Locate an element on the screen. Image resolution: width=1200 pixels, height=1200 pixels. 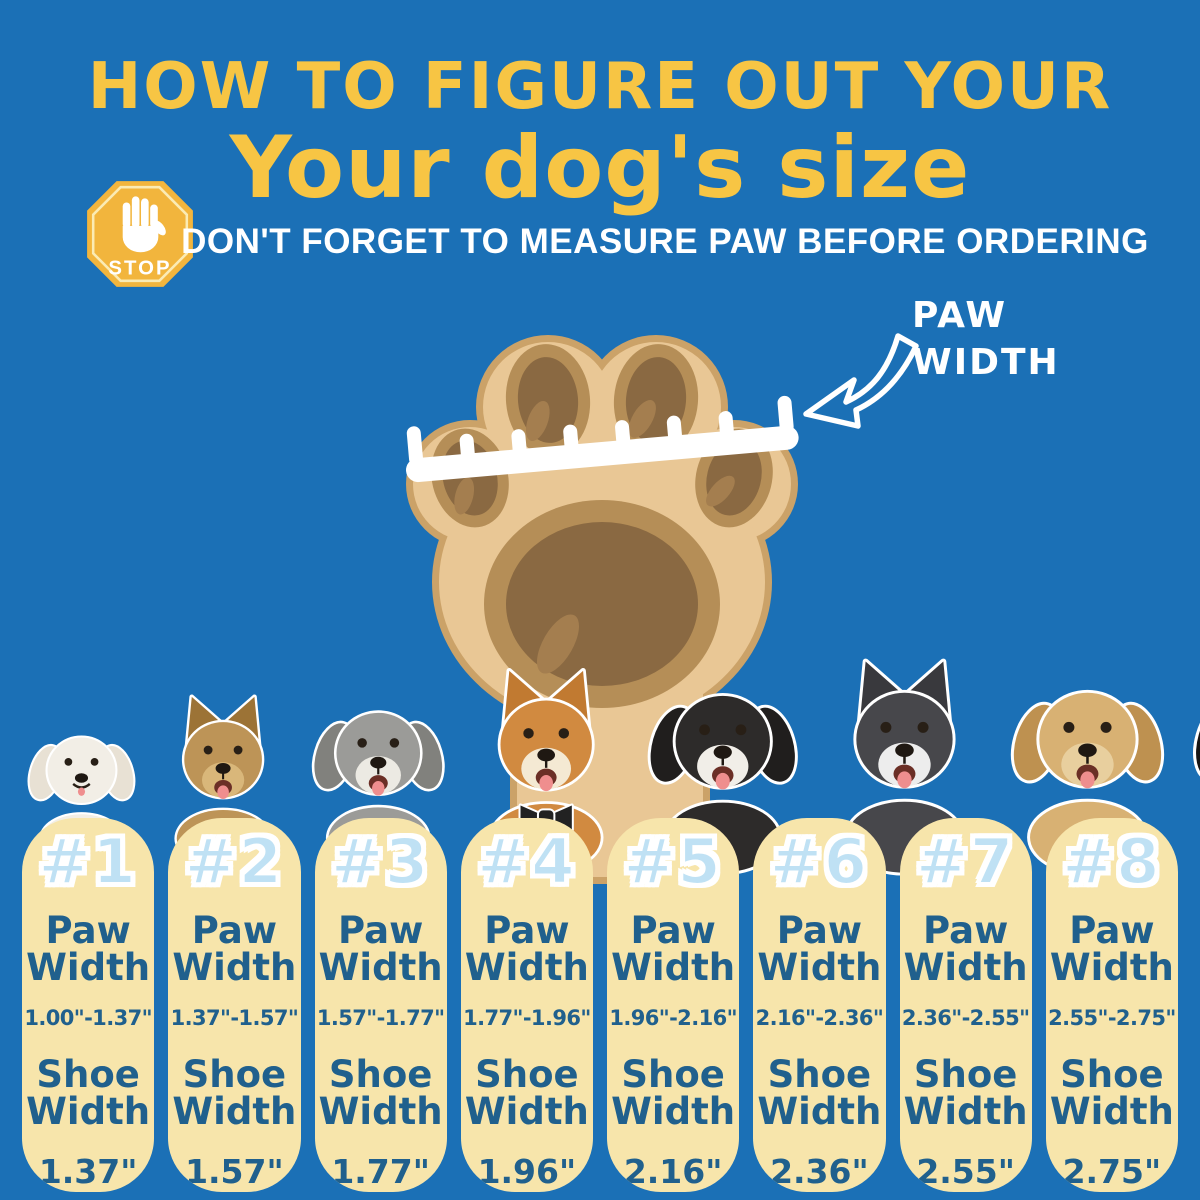
dog-photo-siberian-husky is located at coordinates (904, 742).